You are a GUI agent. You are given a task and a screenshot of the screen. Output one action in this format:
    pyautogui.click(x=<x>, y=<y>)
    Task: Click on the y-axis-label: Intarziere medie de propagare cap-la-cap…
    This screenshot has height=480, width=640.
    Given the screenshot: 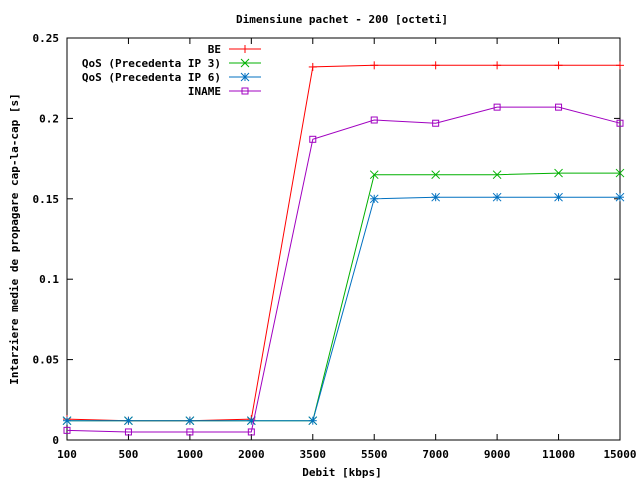 What is the action you would take?
    pyautogui.click(x=14, y=238)
    